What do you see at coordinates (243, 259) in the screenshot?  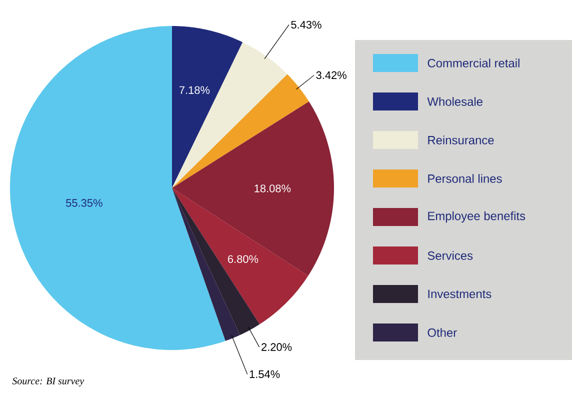 I see `data-label: 6.80%` at bounding box center [243, 259].